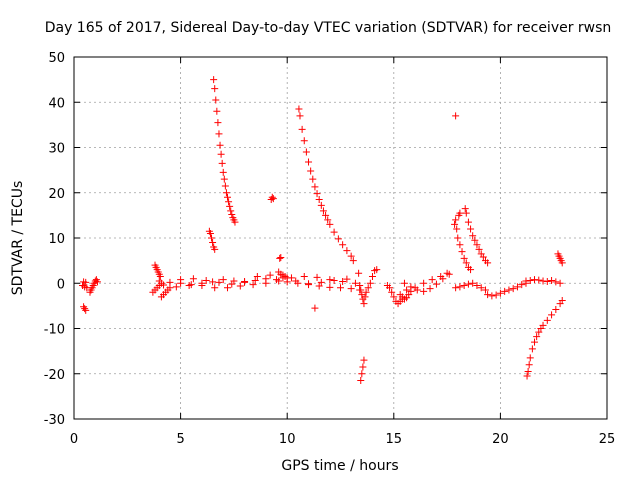 Image resolution: width=640 pixels, height=480 pixels. Describe the element at coordinates (56, 239) in the screenshot. I see `y-tick-label: 10` at that location.